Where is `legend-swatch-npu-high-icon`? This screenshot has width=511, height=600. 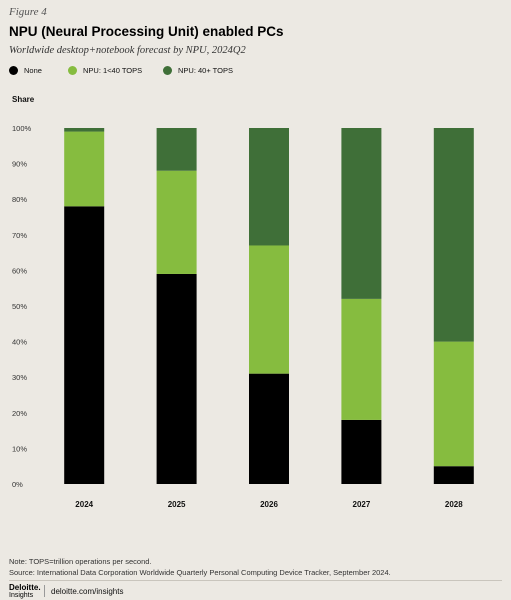 legend-swatch-npu-high-icon is located at coordinates (167, 70).